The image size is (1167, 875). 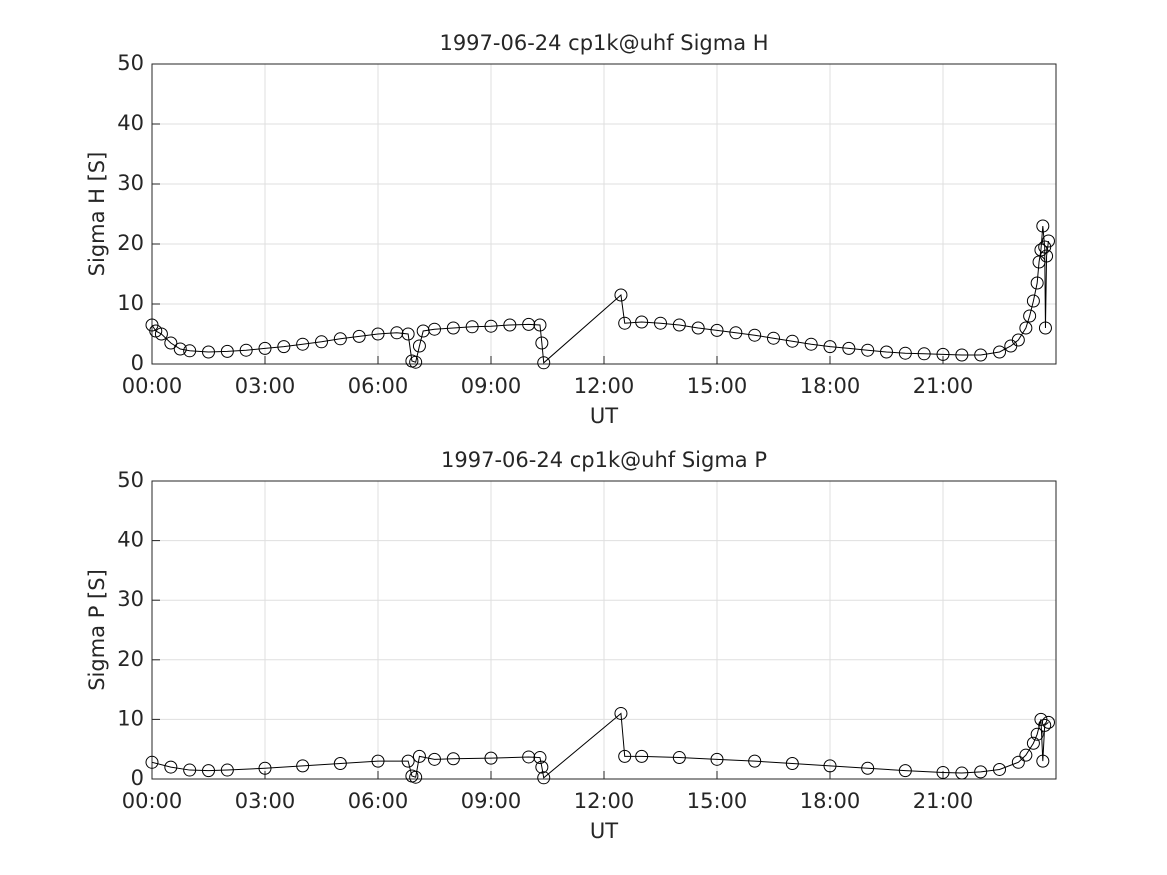 What do you see at coordinates (604, 416) in the screenshot?
I see `x-axis-label: UT` at bounding box center [604, 416].